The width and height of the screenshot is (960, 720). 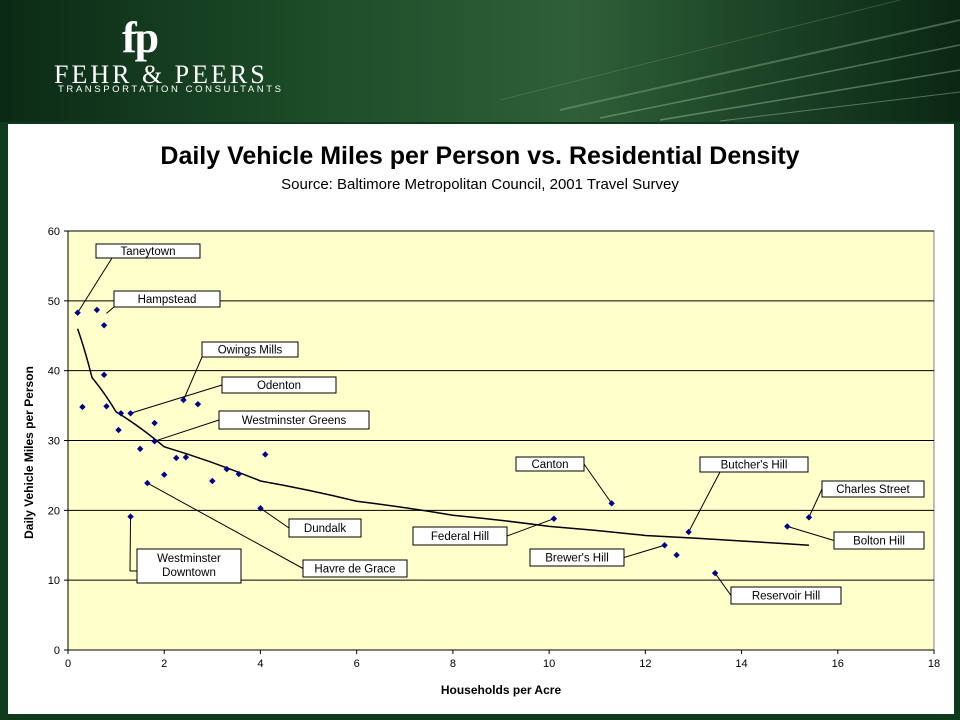 What do you see at coordinates (934, 664) in the screenshot?
I see `x-tick-label: 18` at bounding box center [934, 664].